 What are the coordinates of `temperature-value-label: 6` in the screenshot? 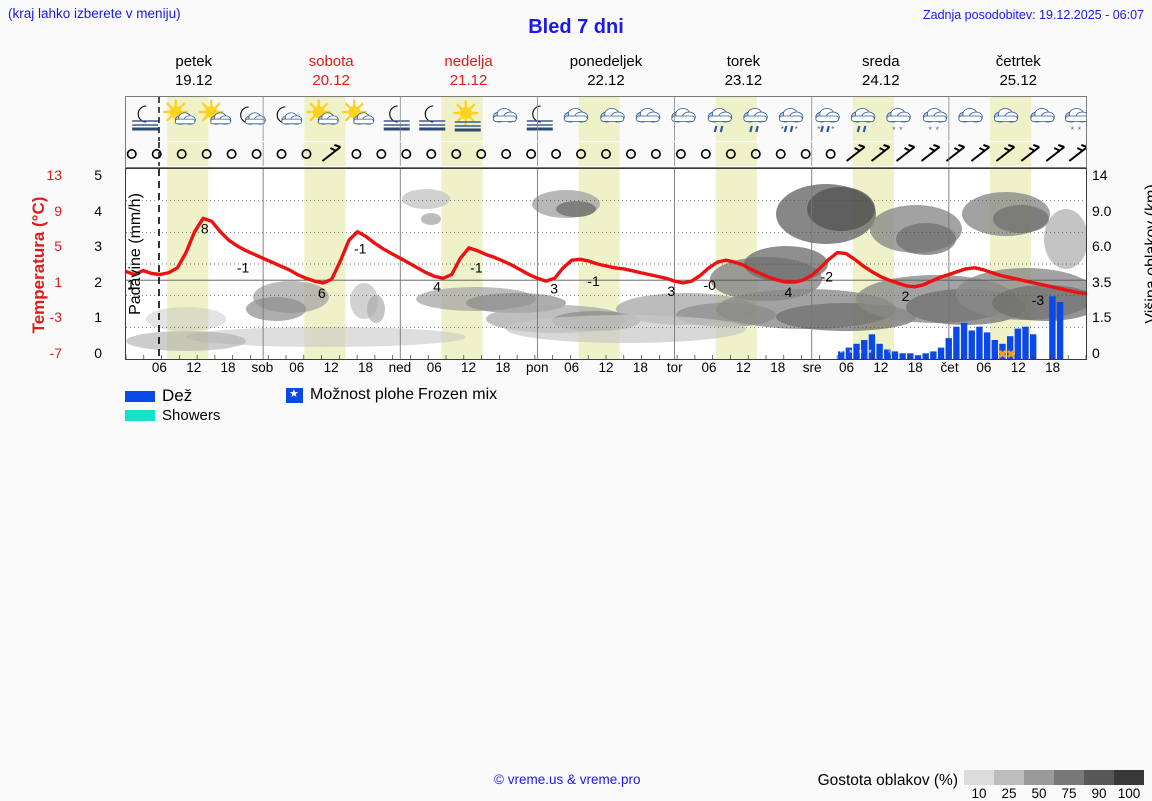 It's located at (322, 293).